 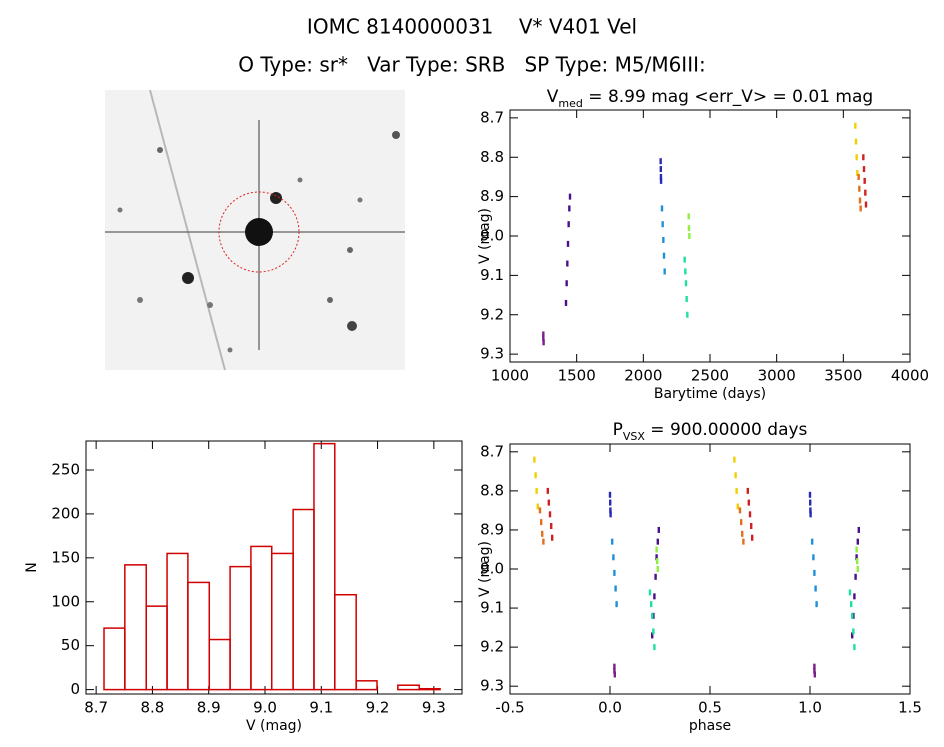 I want to click on title-part: VSX, so click(x=634, y=436).